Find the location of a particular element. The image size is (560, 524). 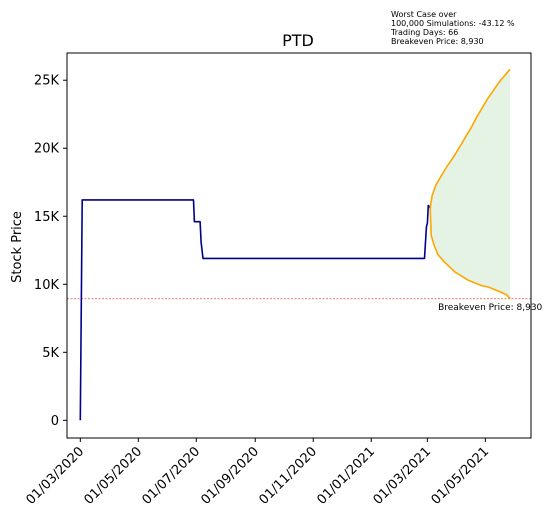

annotation-line-2: 100,000 Simulations: -43.12 % is located at coordinates (453, 23).